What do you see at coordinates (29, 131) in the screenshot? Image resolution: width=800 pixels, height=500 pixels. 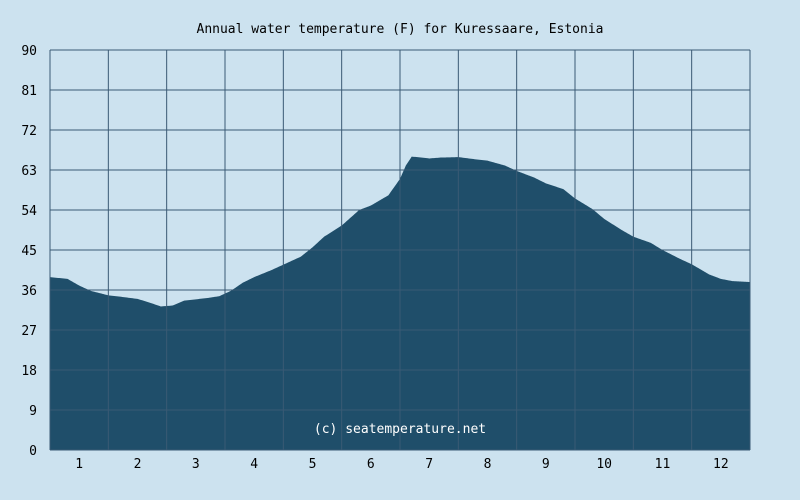 I see `y-tick-label: 72` at bounding box center [29, 131].